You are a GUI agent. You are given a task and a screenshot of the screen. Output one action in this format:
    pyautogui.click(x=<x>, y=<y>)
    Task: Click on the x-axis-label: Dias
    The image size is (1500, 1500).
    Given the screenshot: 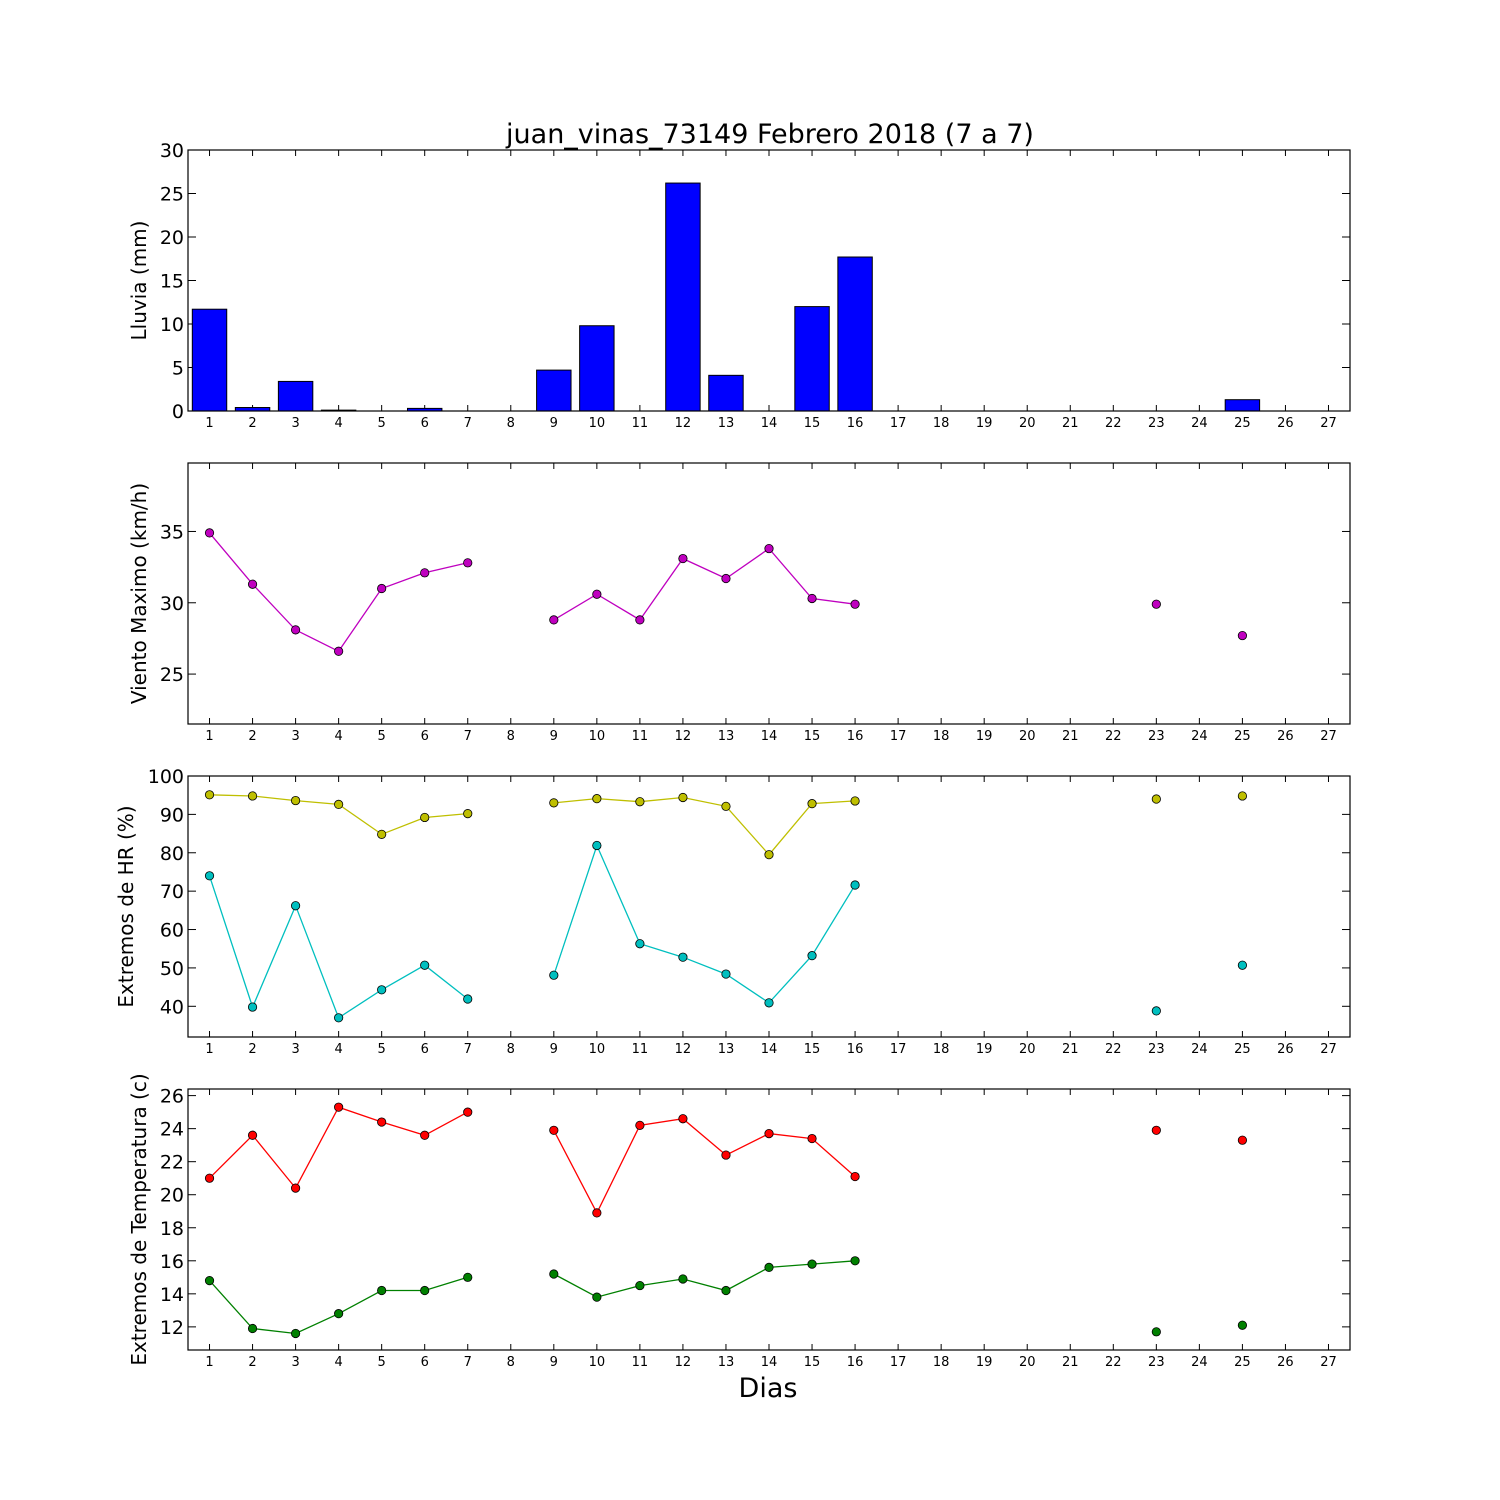 What is the action you would take?
    pyautogui.click(x=768, y=1388)
    